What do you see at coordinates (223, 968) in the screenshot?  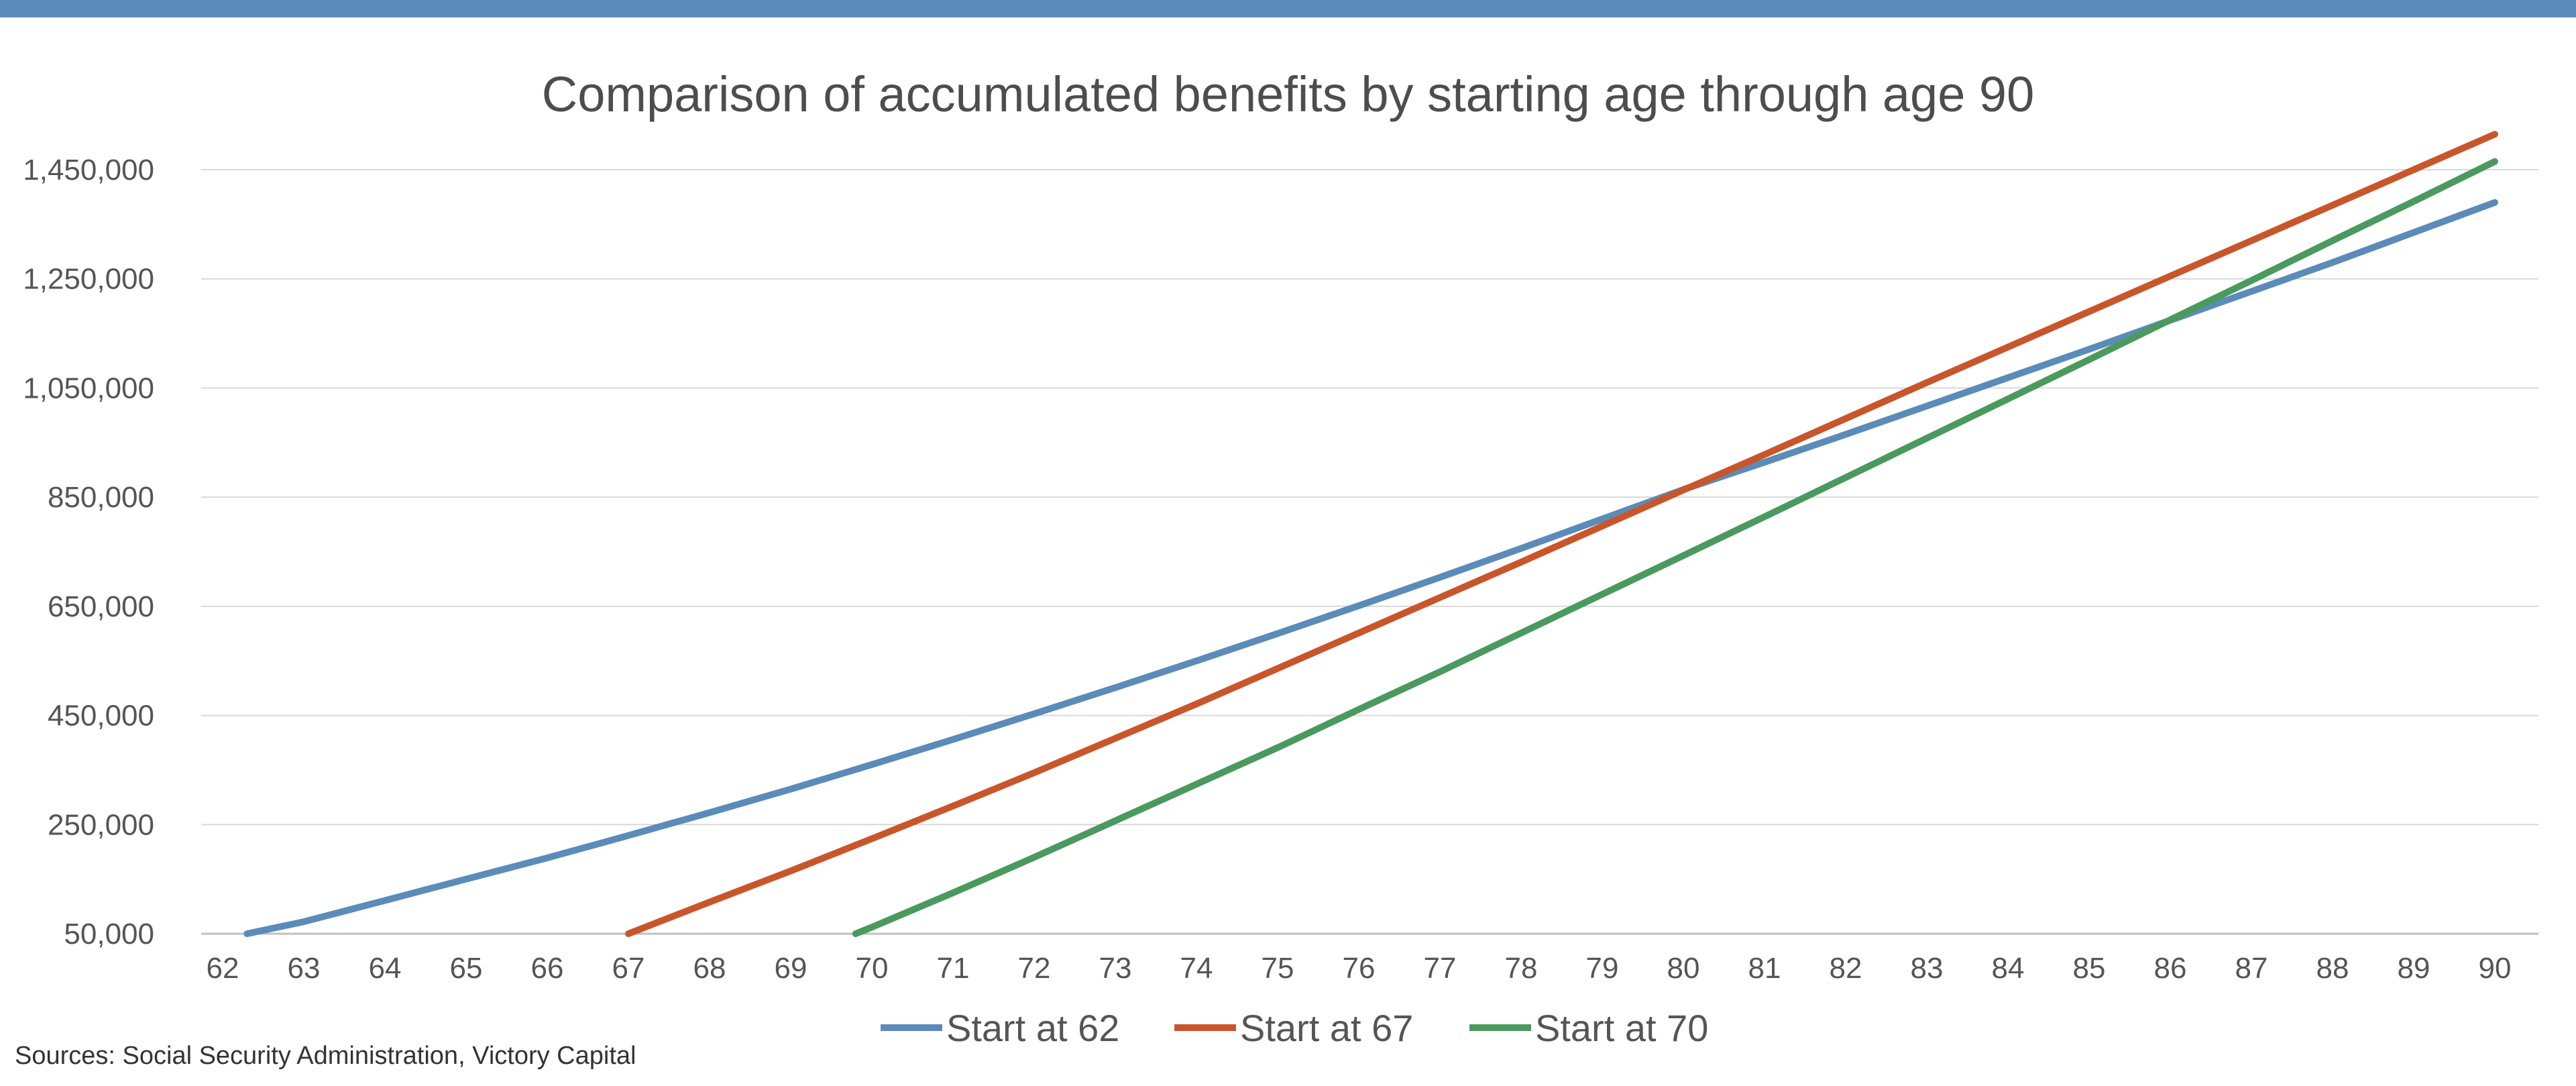 I see `x-tick-label: 62` at bounding box center [223, 968].